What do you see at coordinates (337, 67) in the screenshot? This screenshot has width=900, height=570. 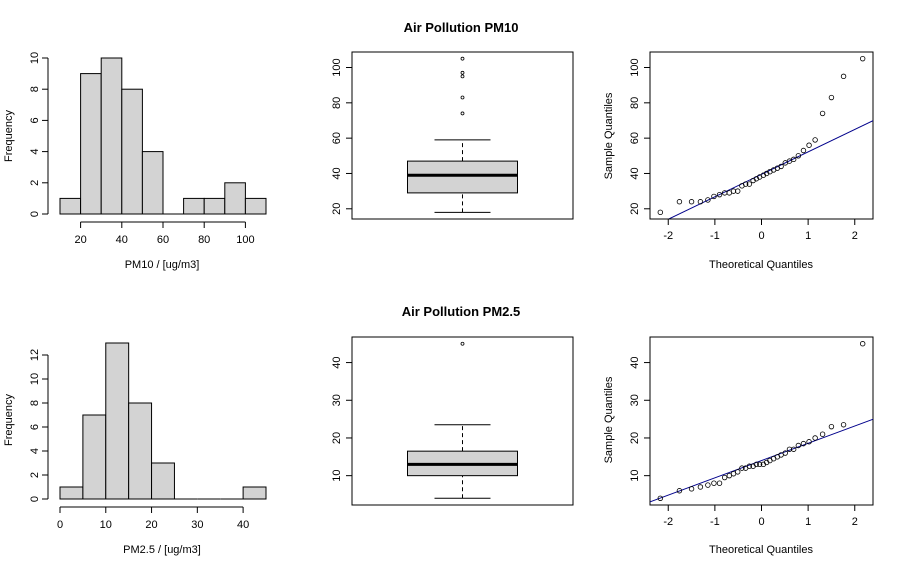 I see `row1-box-ytick-label: 100` at bounding box center [337, 67].